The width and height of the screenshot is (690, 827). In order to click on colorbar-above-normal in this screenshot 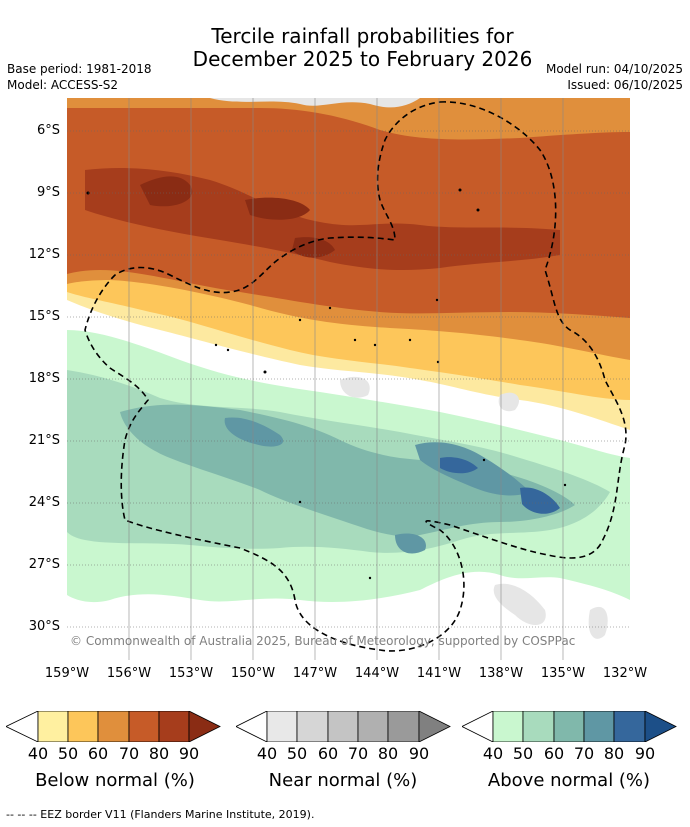, I will do `click(569, 726)`.